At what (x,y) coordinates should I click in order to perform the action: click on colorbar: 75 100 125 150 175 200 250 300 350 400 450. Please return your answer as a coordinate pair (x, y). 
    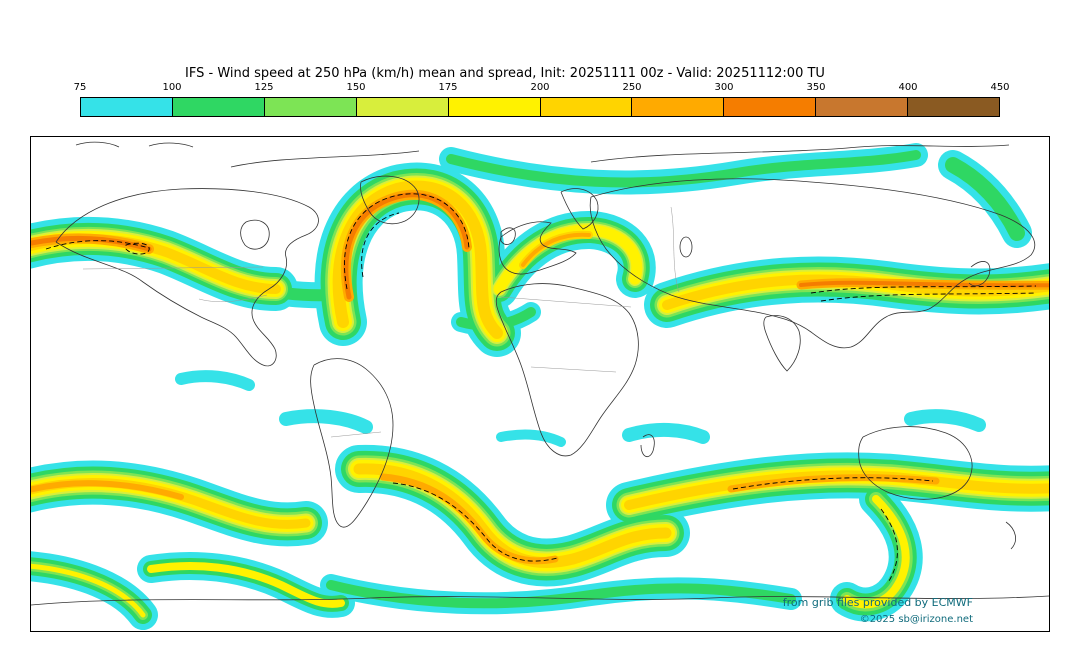
    Looking at the image, I should click on (542, 99).